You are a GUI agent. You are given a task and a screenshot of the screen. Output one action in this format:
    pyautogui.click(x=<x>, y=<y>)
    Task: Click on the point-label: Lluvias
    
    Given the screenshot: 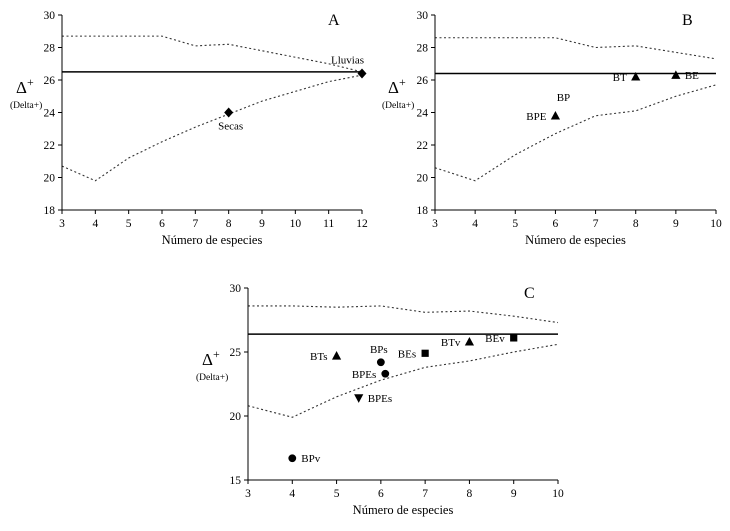 What is the action you would take?
    pyautogui.click(x=347, y=61)
    